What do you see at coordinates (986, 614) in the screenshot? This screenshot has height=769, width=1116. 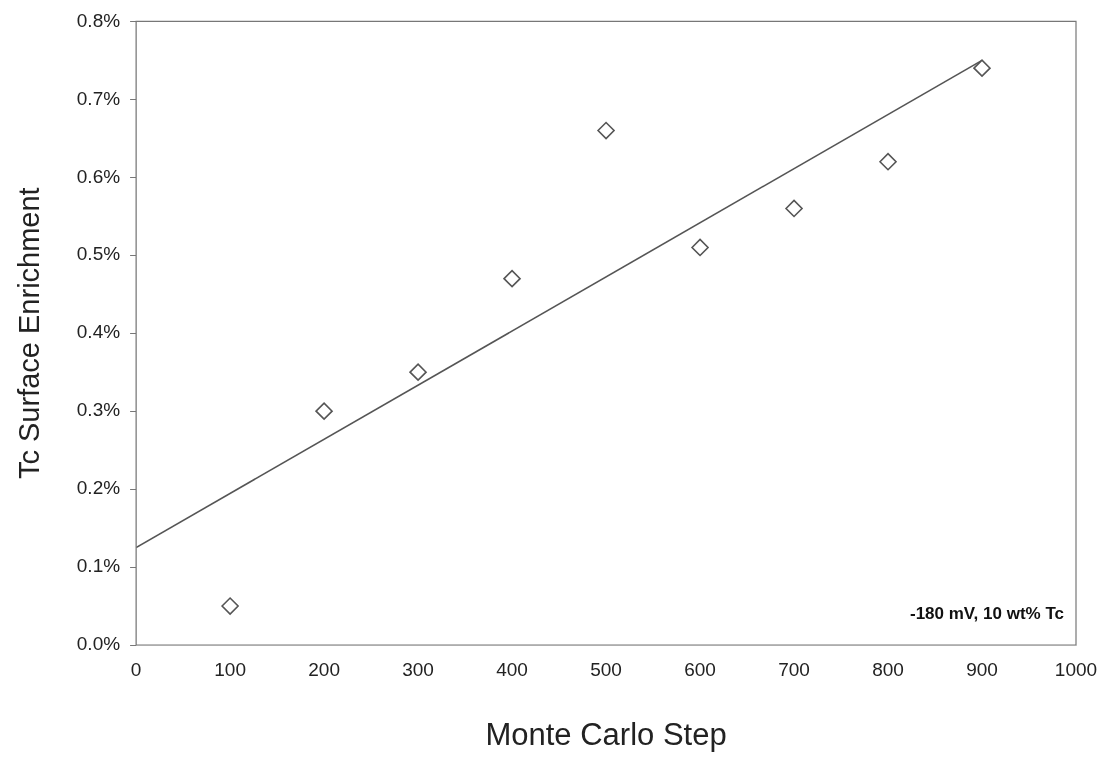 I see `annotation: -180 mV, 10 wt% Tc` at bounding box center [986, 614].